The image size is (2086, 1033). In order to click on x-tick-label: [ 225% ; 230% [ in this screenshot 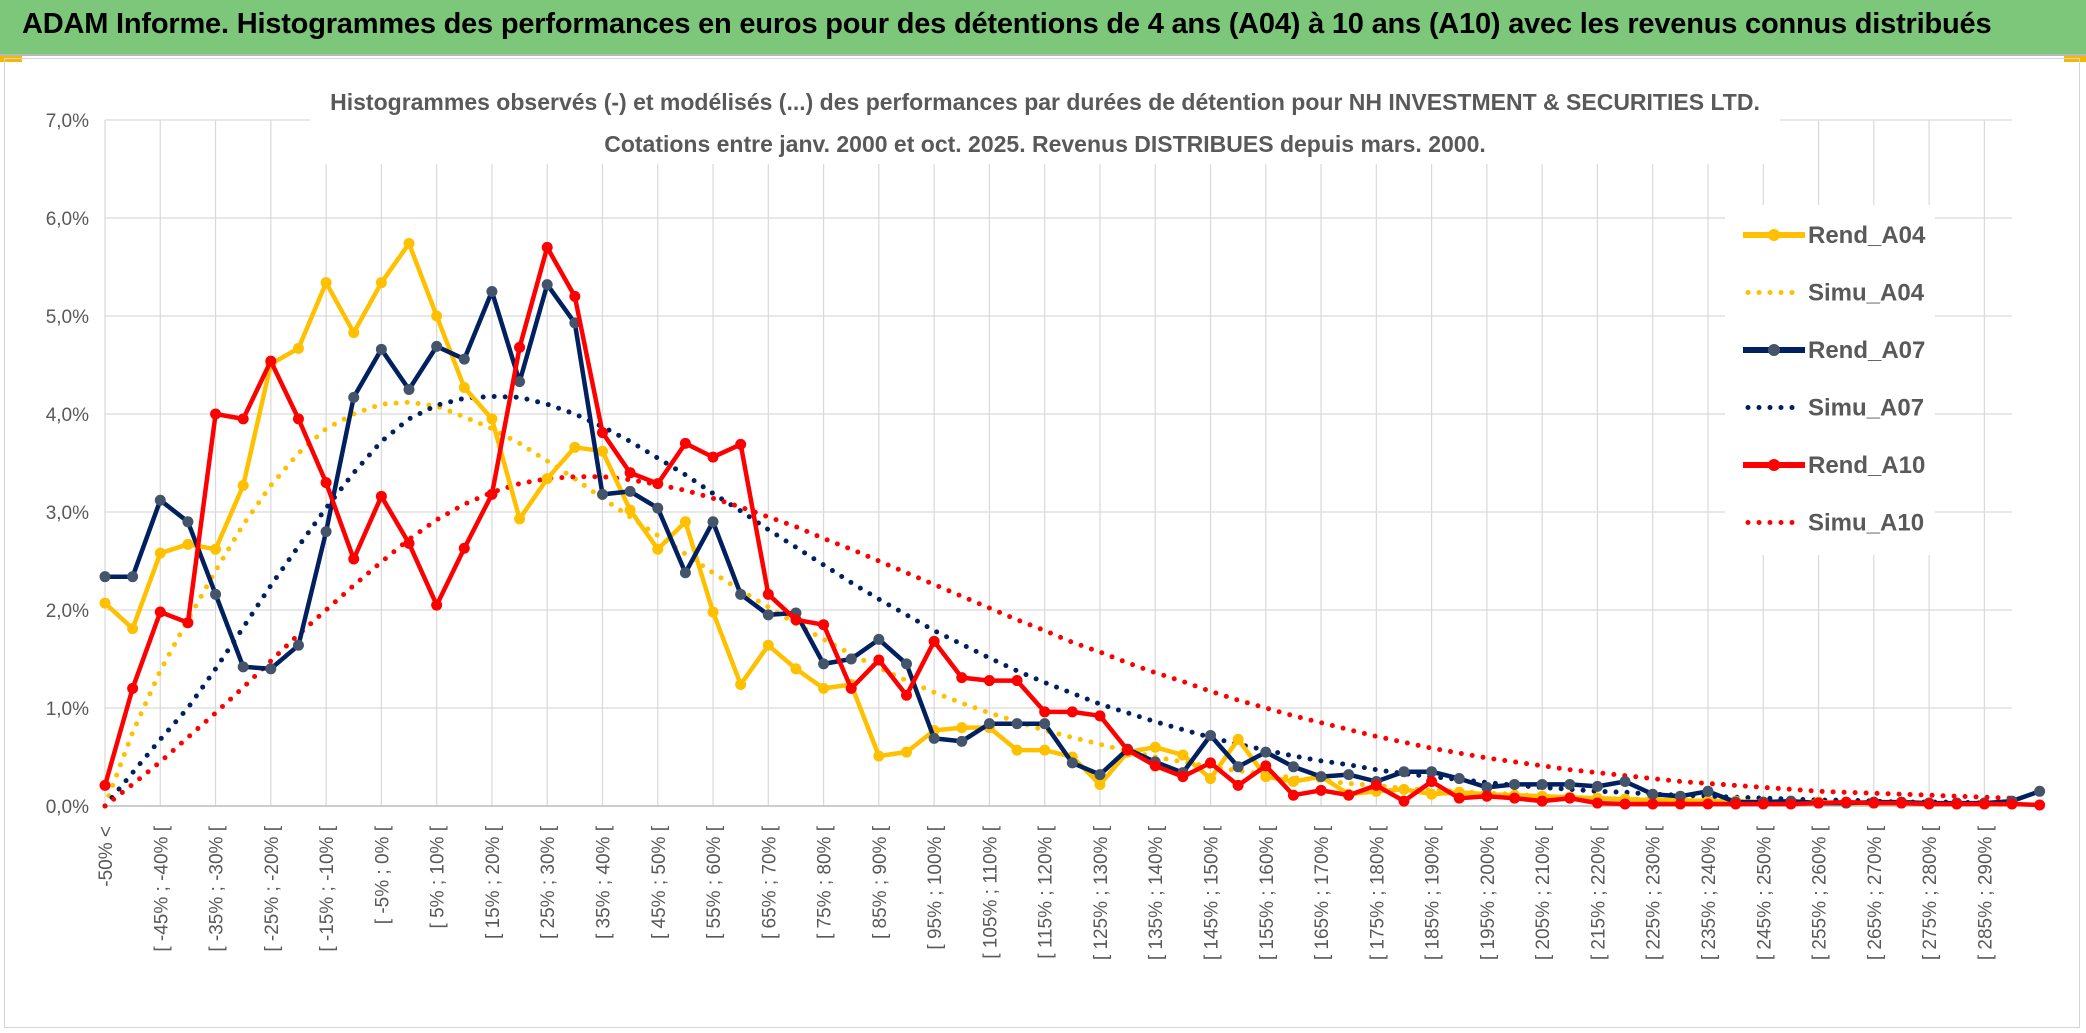, I will do `click(1654, 892)`.